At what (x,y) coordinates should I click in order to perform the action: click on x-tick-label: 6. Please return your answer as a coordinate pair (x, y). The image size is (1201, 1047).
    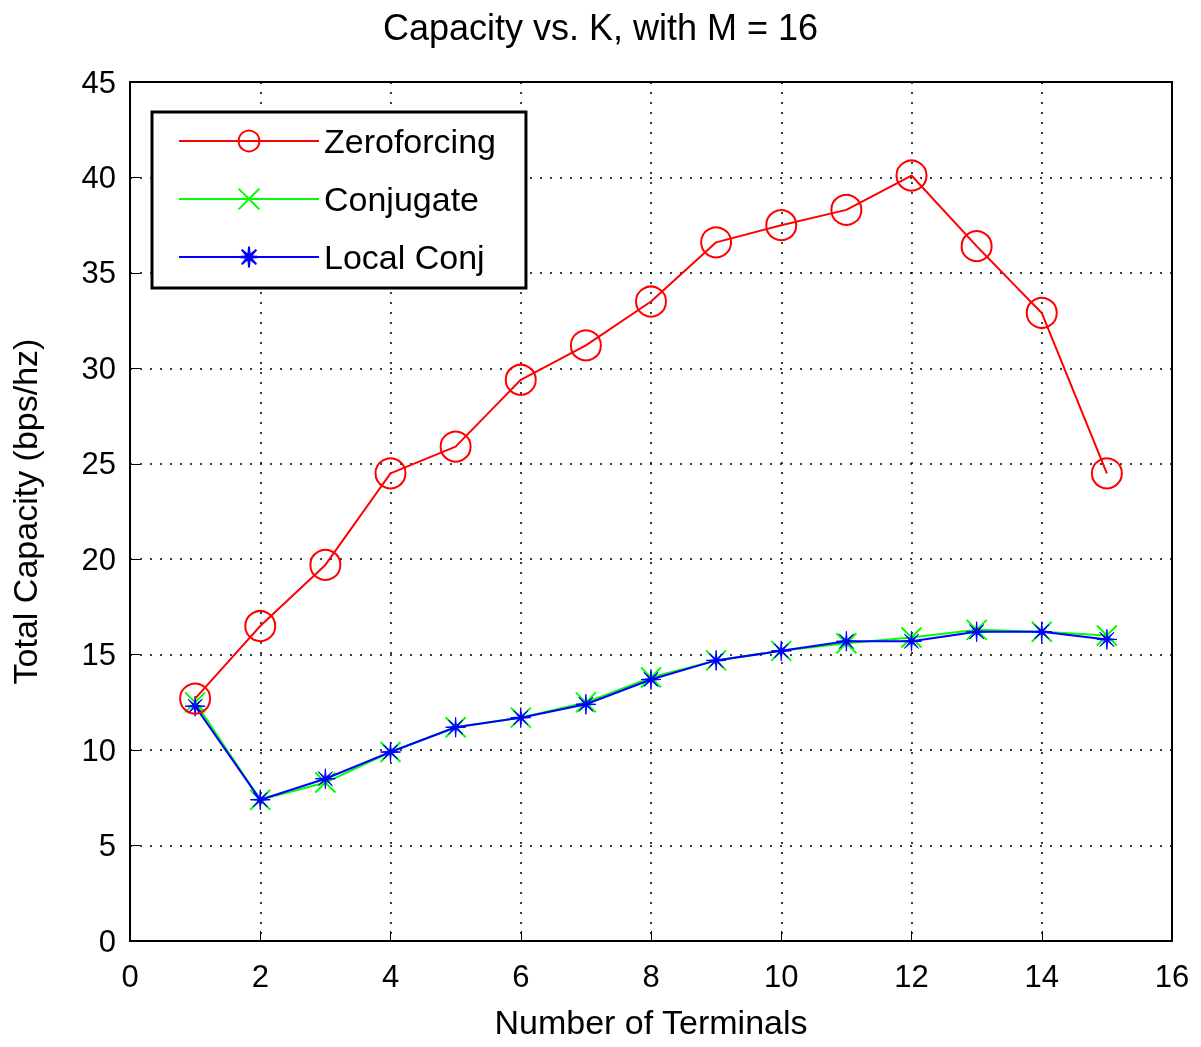
    Looking at the image, I should click on (521, 976).